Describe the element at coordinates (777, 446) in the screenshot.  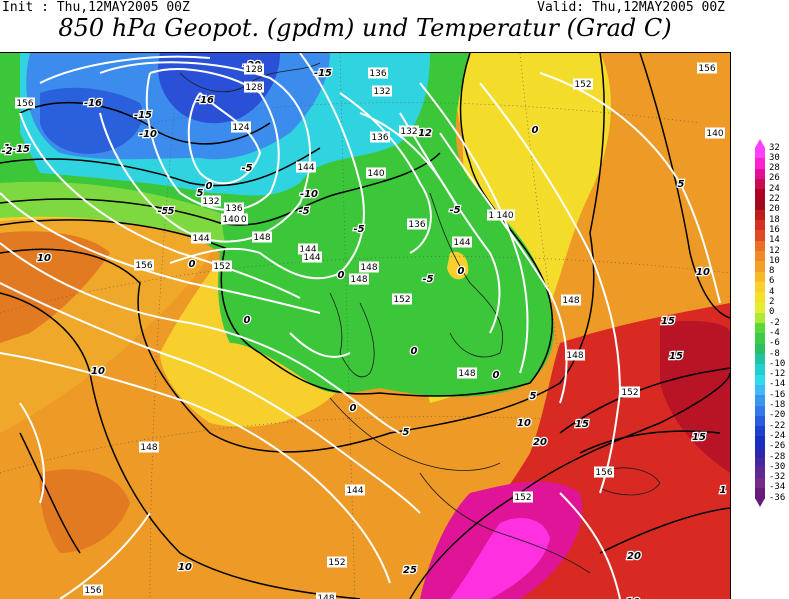
I see `colorbar-level-label: -26` at that location.